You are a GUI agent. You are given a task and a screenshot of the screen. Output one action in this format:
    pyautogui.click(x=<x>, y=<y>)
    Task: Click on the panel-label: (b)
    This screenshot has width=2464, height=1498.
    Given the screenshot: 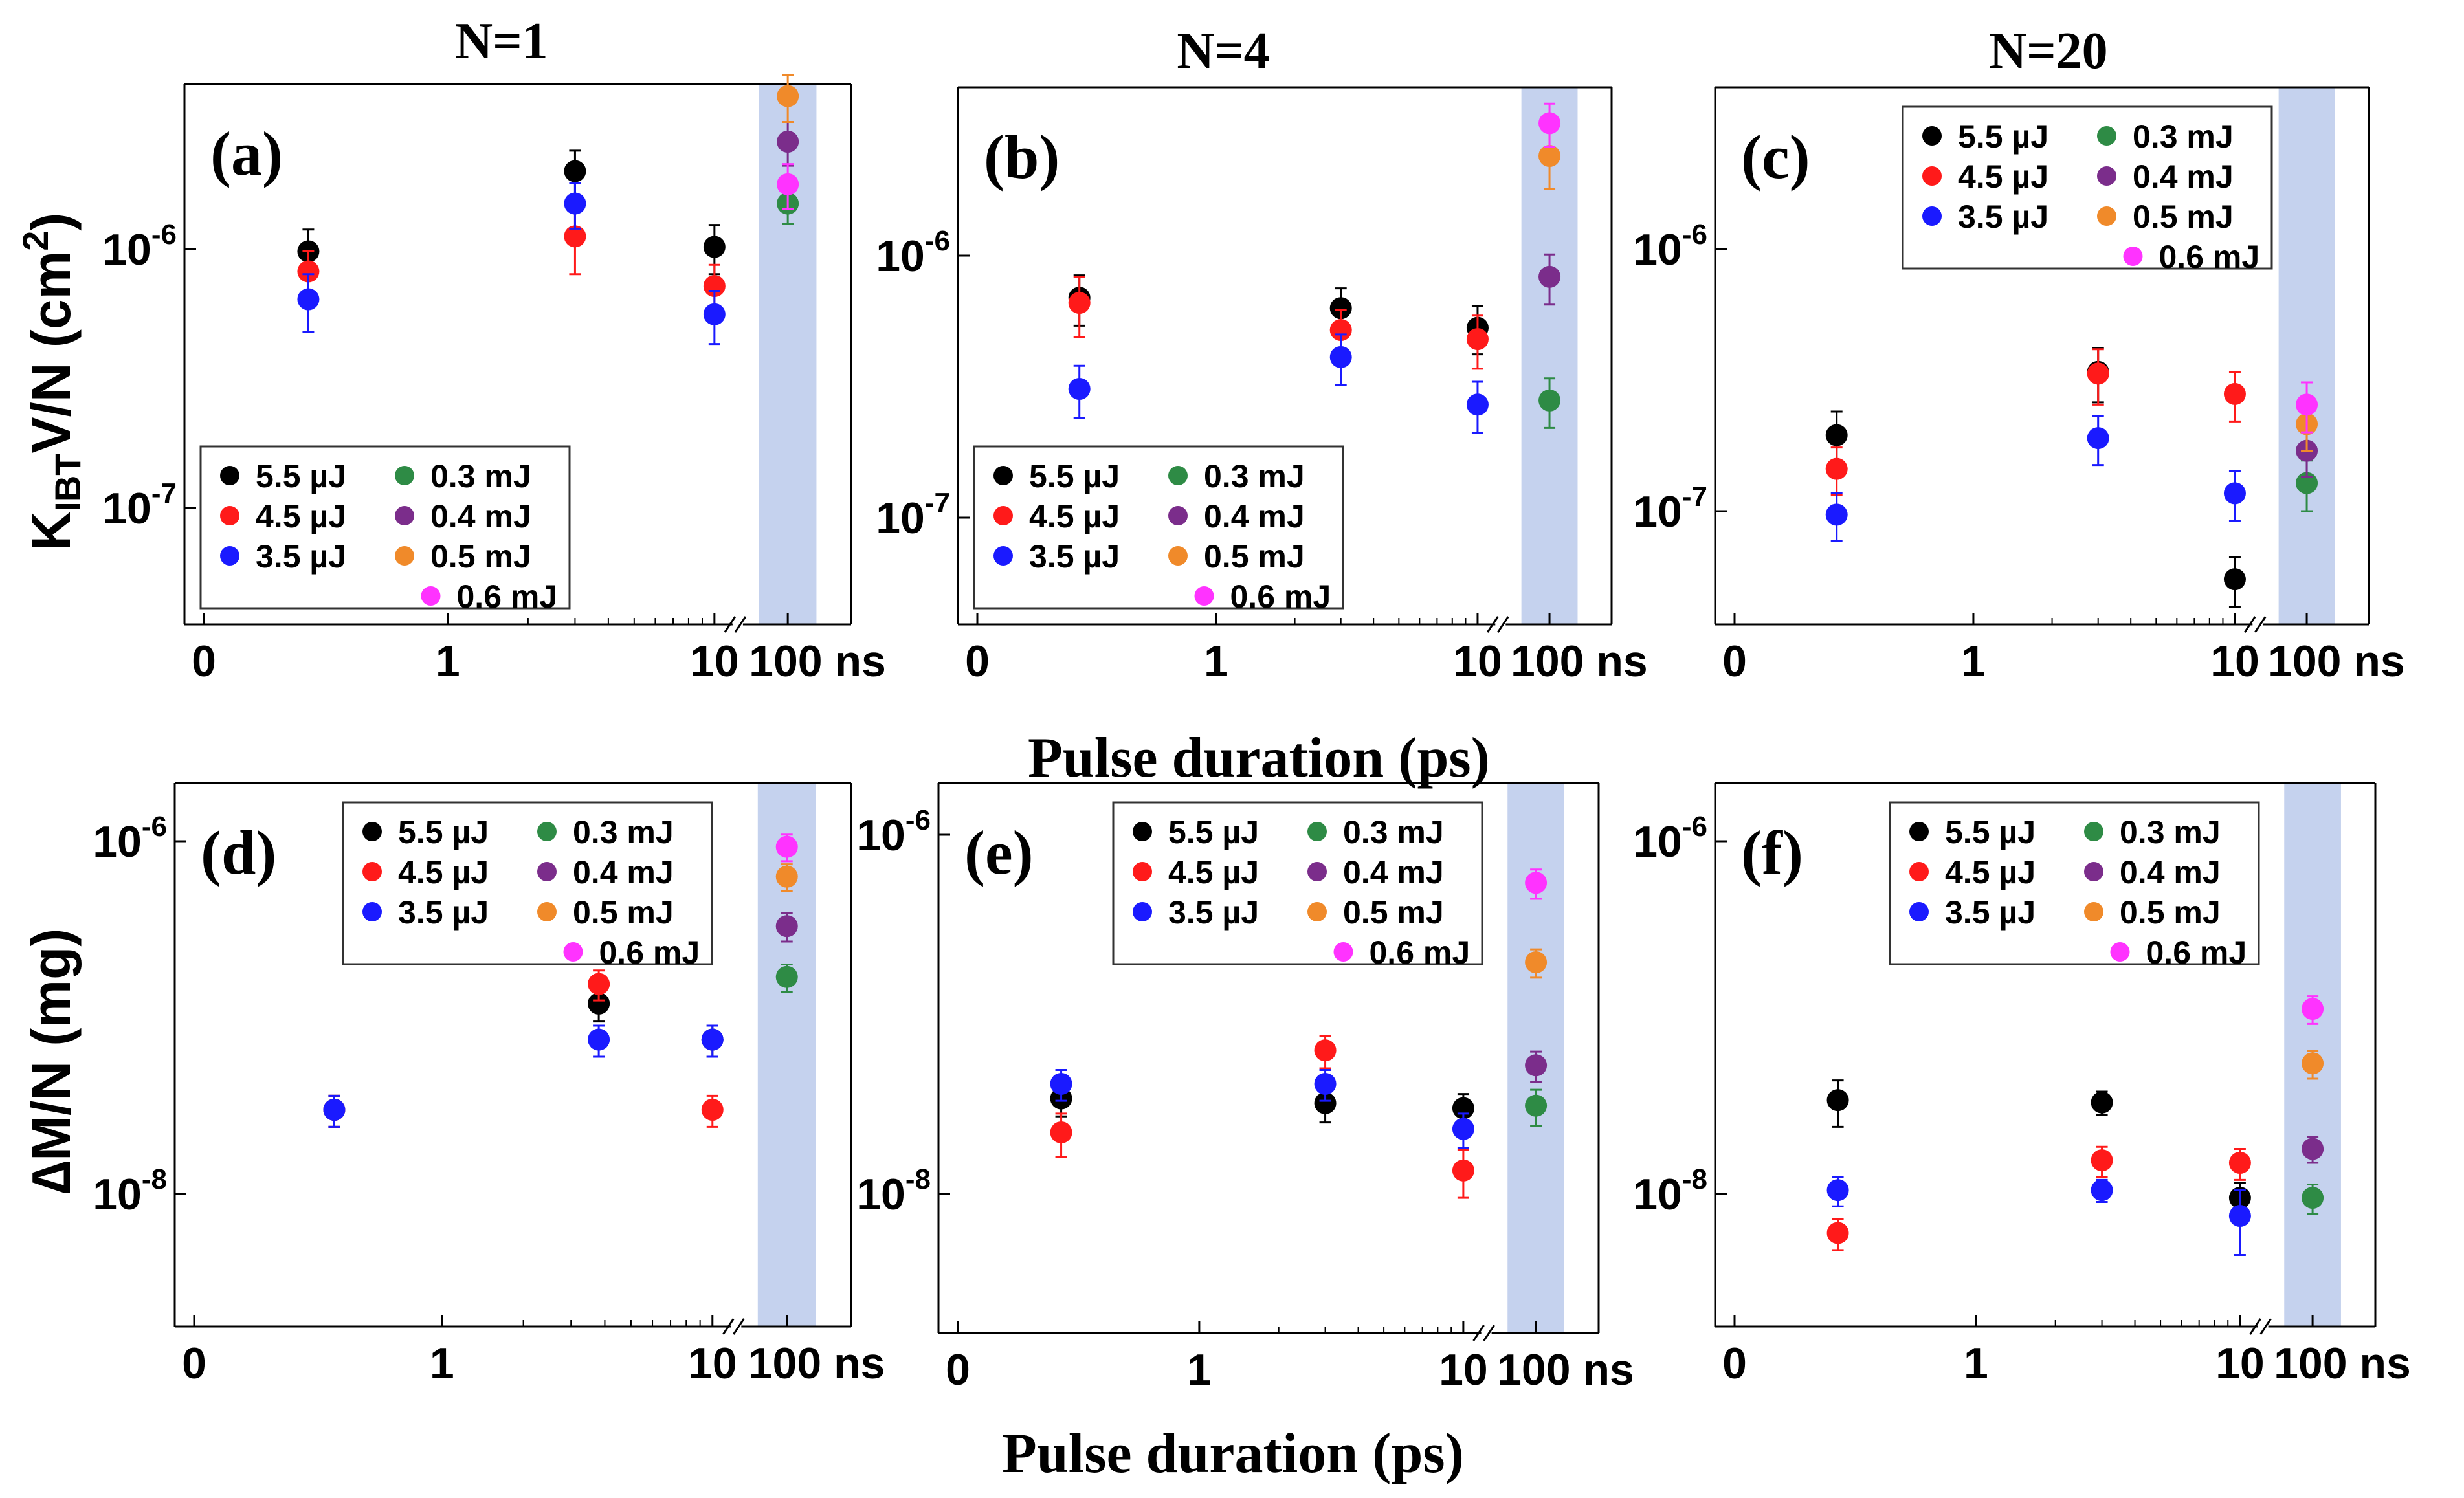 What is the action you would take?
    pyautogui.click(x=1022, y=157)
    